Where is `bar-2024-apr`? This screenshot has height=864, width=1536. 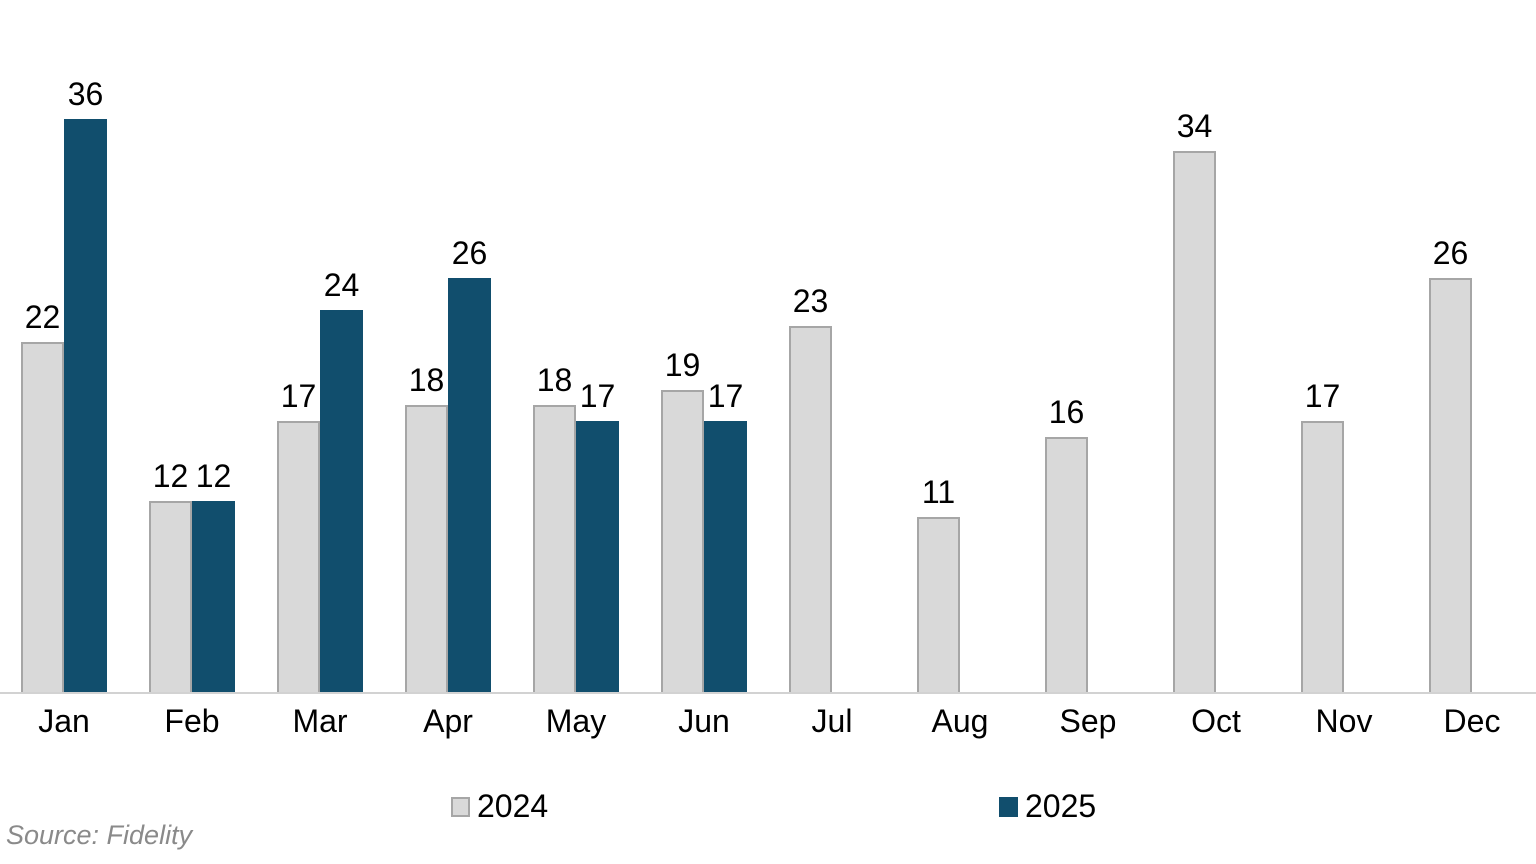
bar-2024-apr is located at coordinates (426, 548).